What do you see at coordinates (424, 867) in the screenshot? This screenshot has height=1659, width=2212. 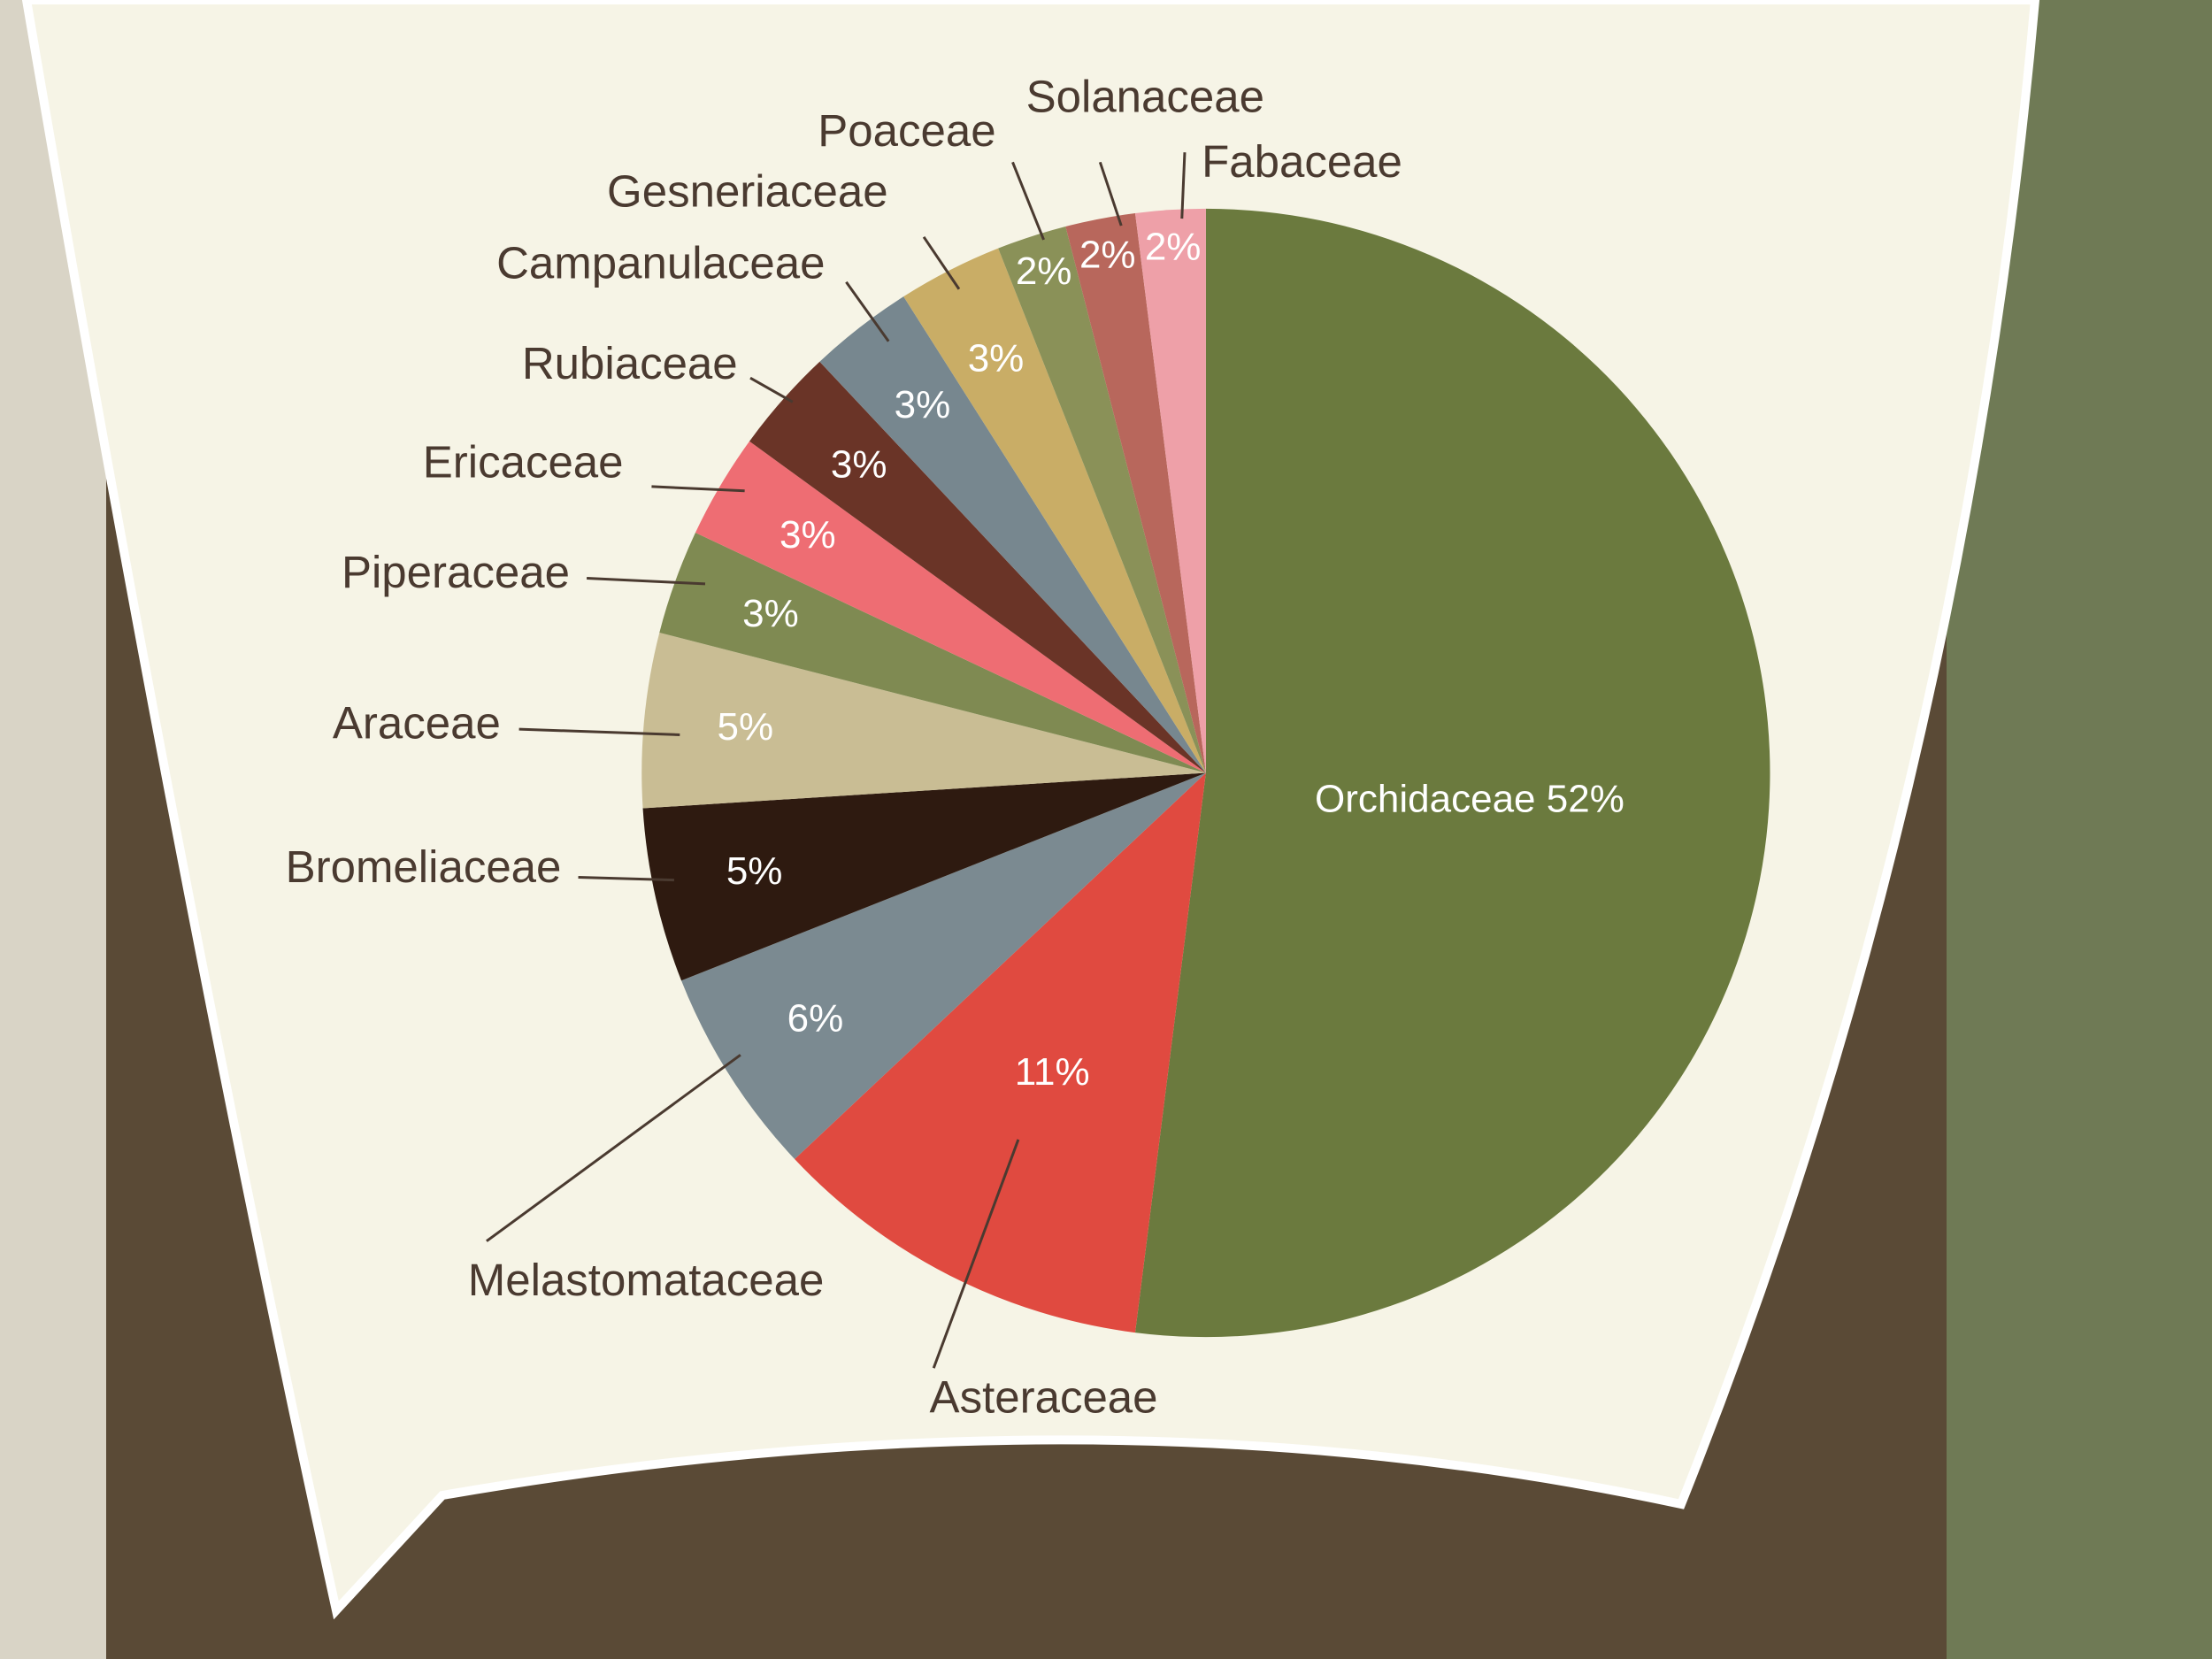 I see `category-label: Bromeliaceae` at bounding box center [424, 867].